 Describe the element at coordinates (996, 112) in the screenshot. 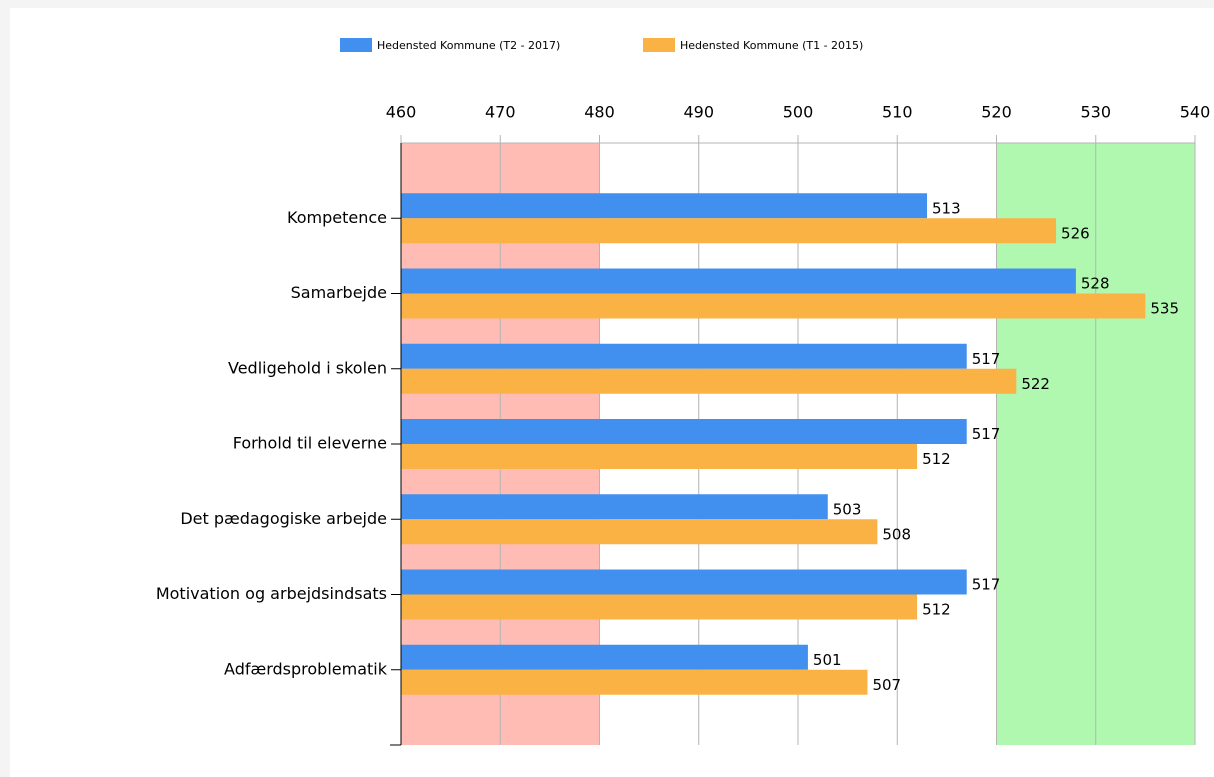

I see `x-tick-label: 520` at that location.